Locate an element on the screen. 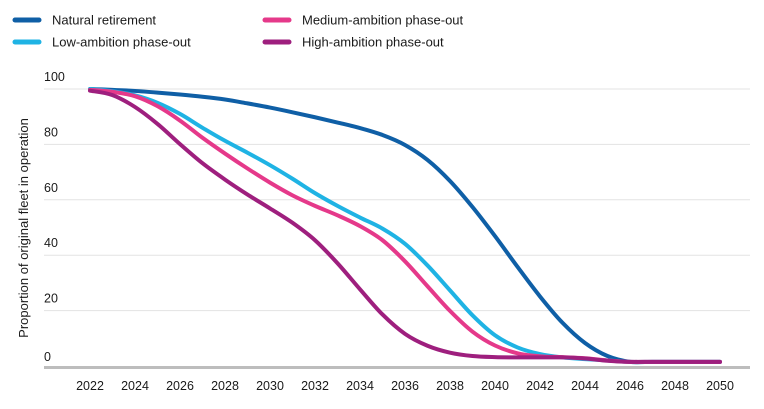  legend-label: High-ambition phase-out is located at coordinates (373, 42).